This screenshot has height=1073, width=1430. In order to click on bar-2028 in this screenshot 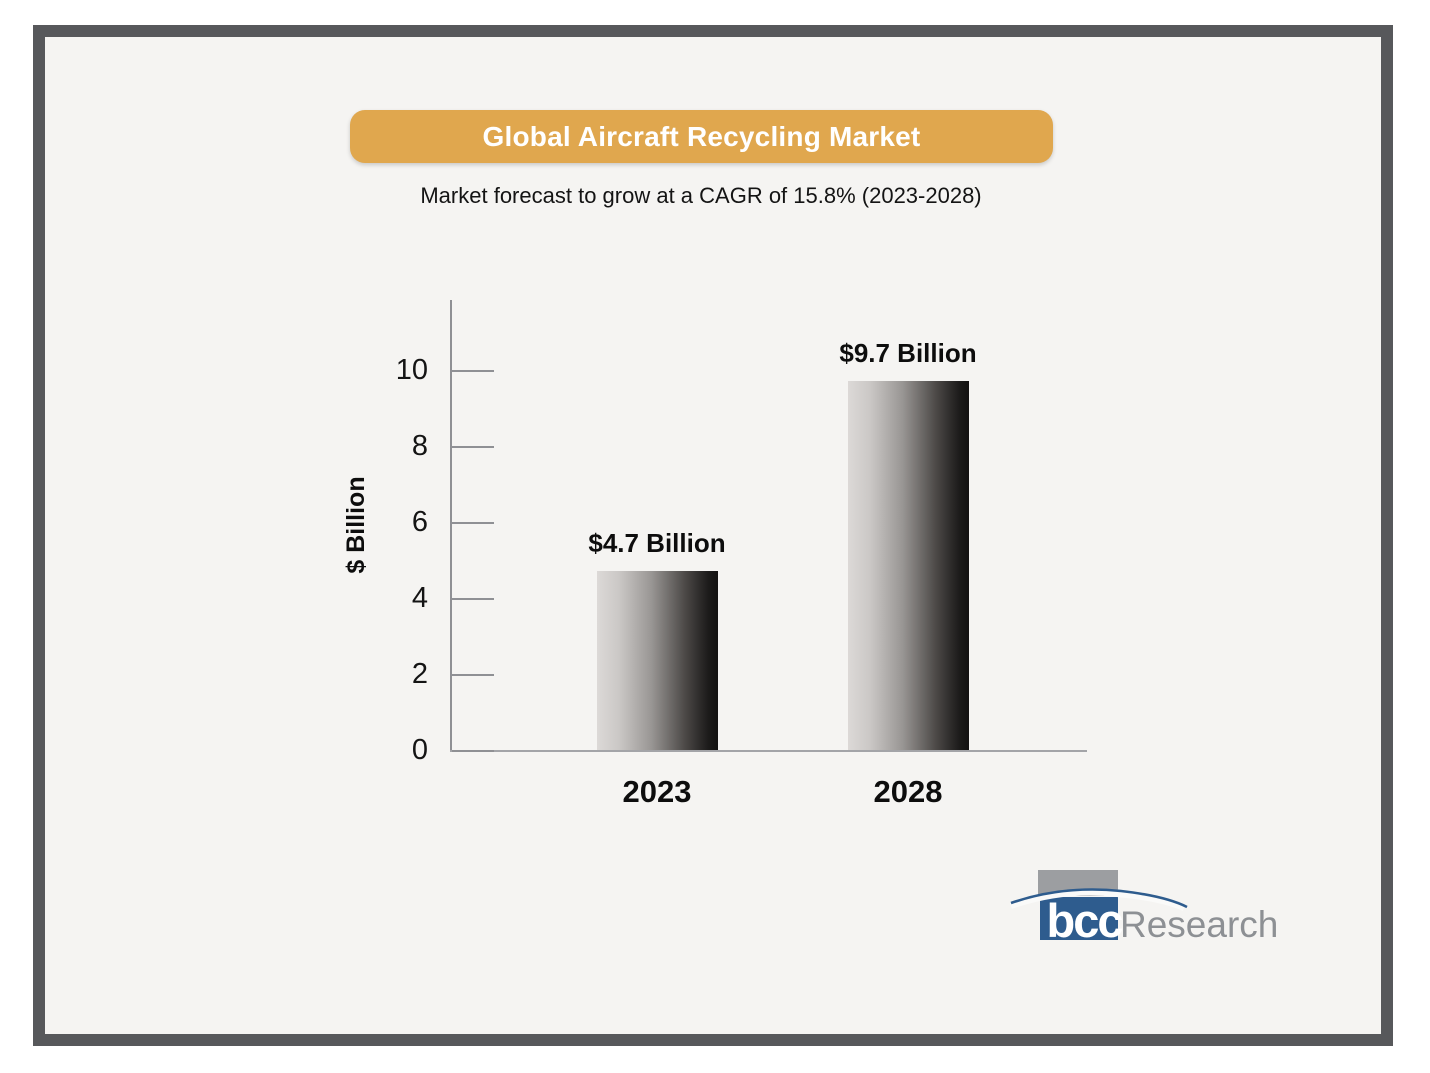, I will do `click(908, 565)`.